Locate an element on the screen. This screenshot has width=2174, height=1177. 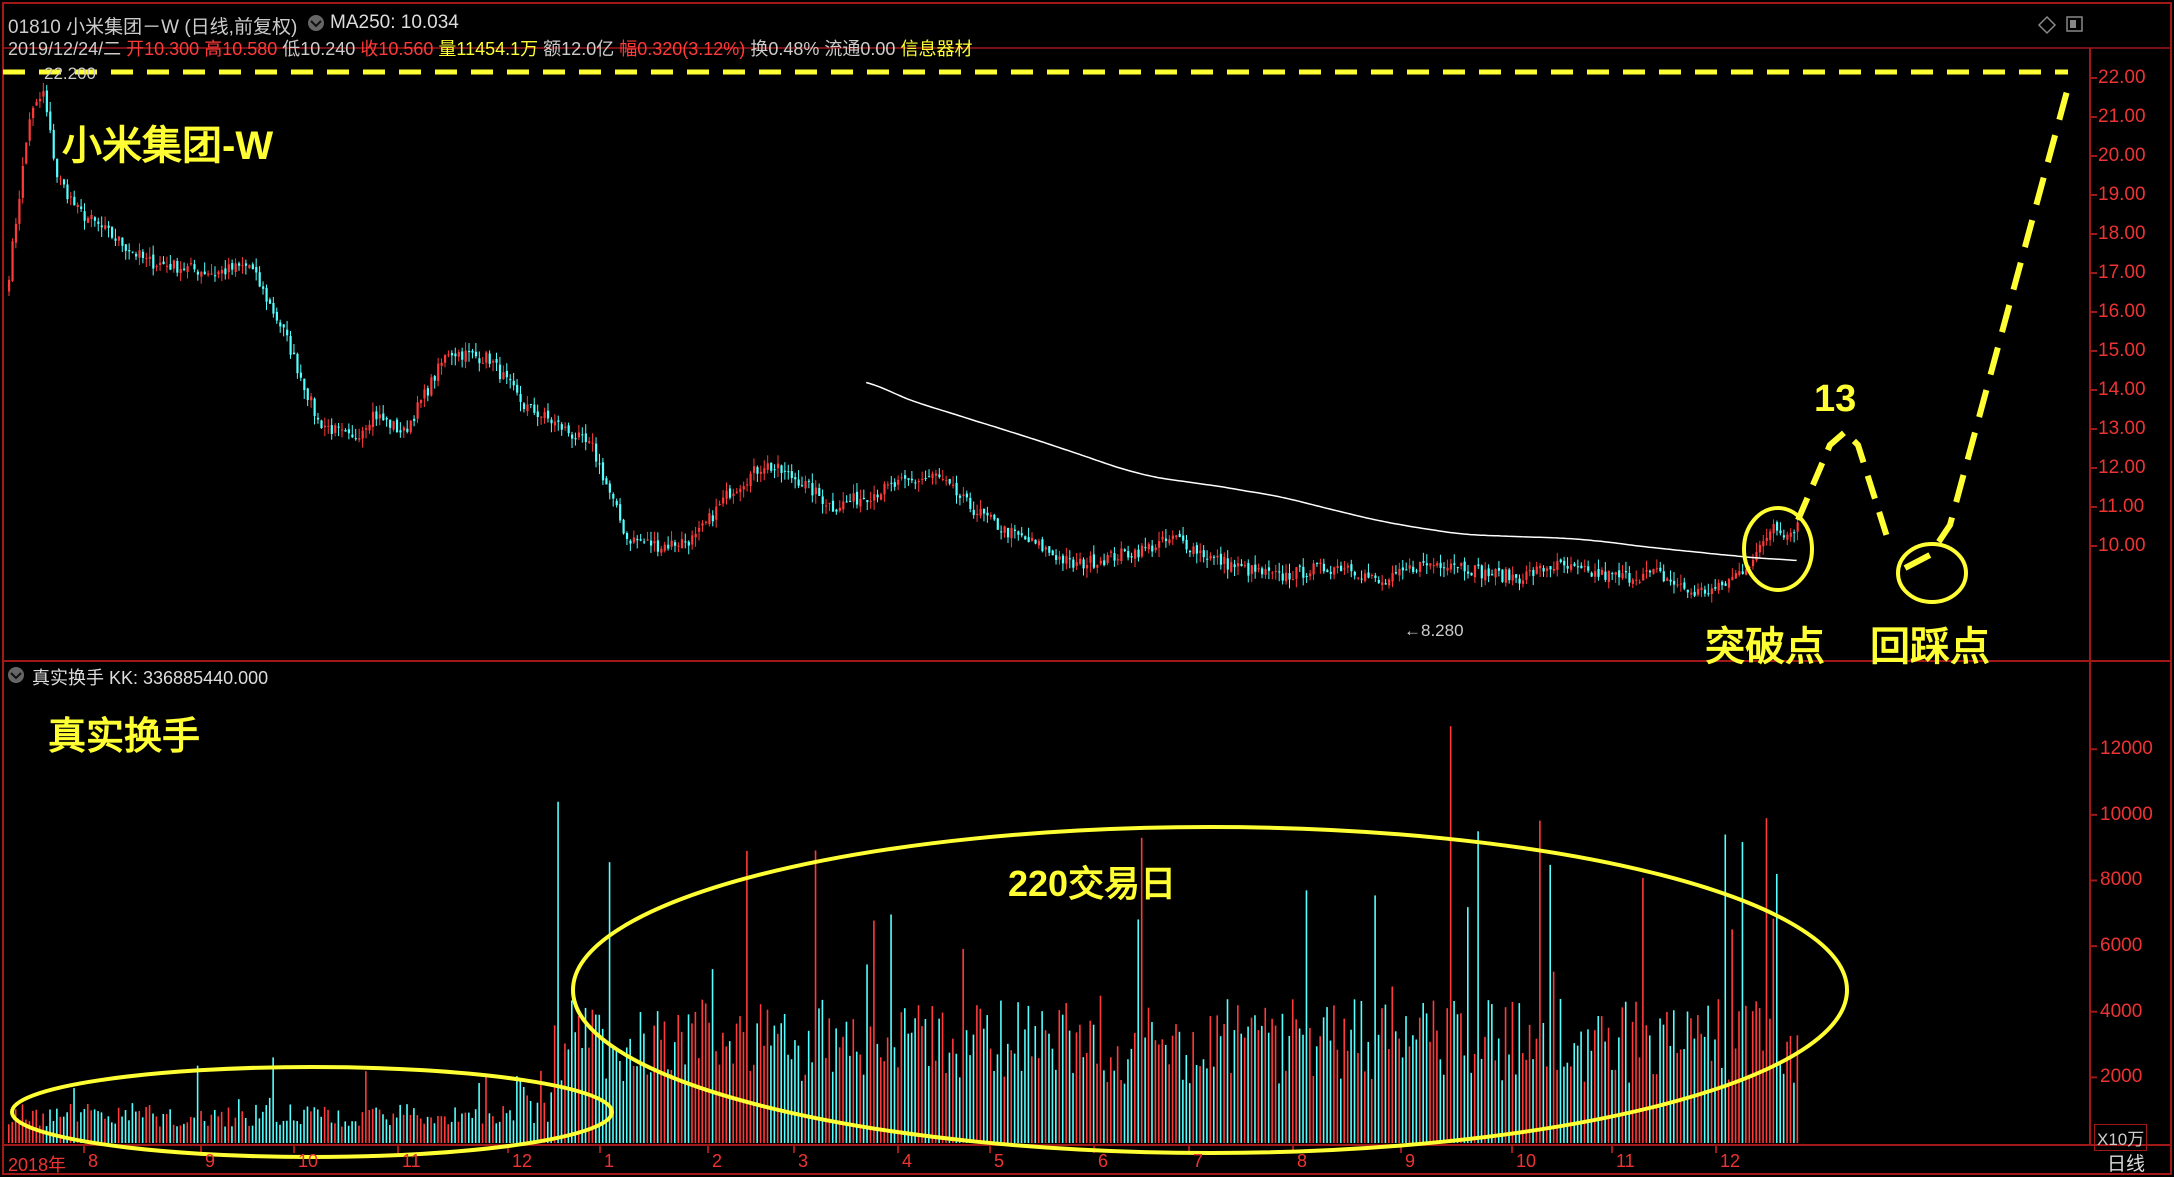
indicator-toggle-icon is located at coordinates (316, 23).